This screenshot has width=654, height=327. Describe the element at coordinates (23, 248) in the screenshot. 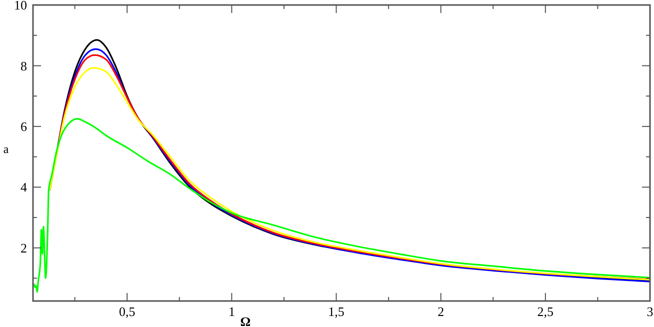

I see `y-tick-label: 2` at that location.